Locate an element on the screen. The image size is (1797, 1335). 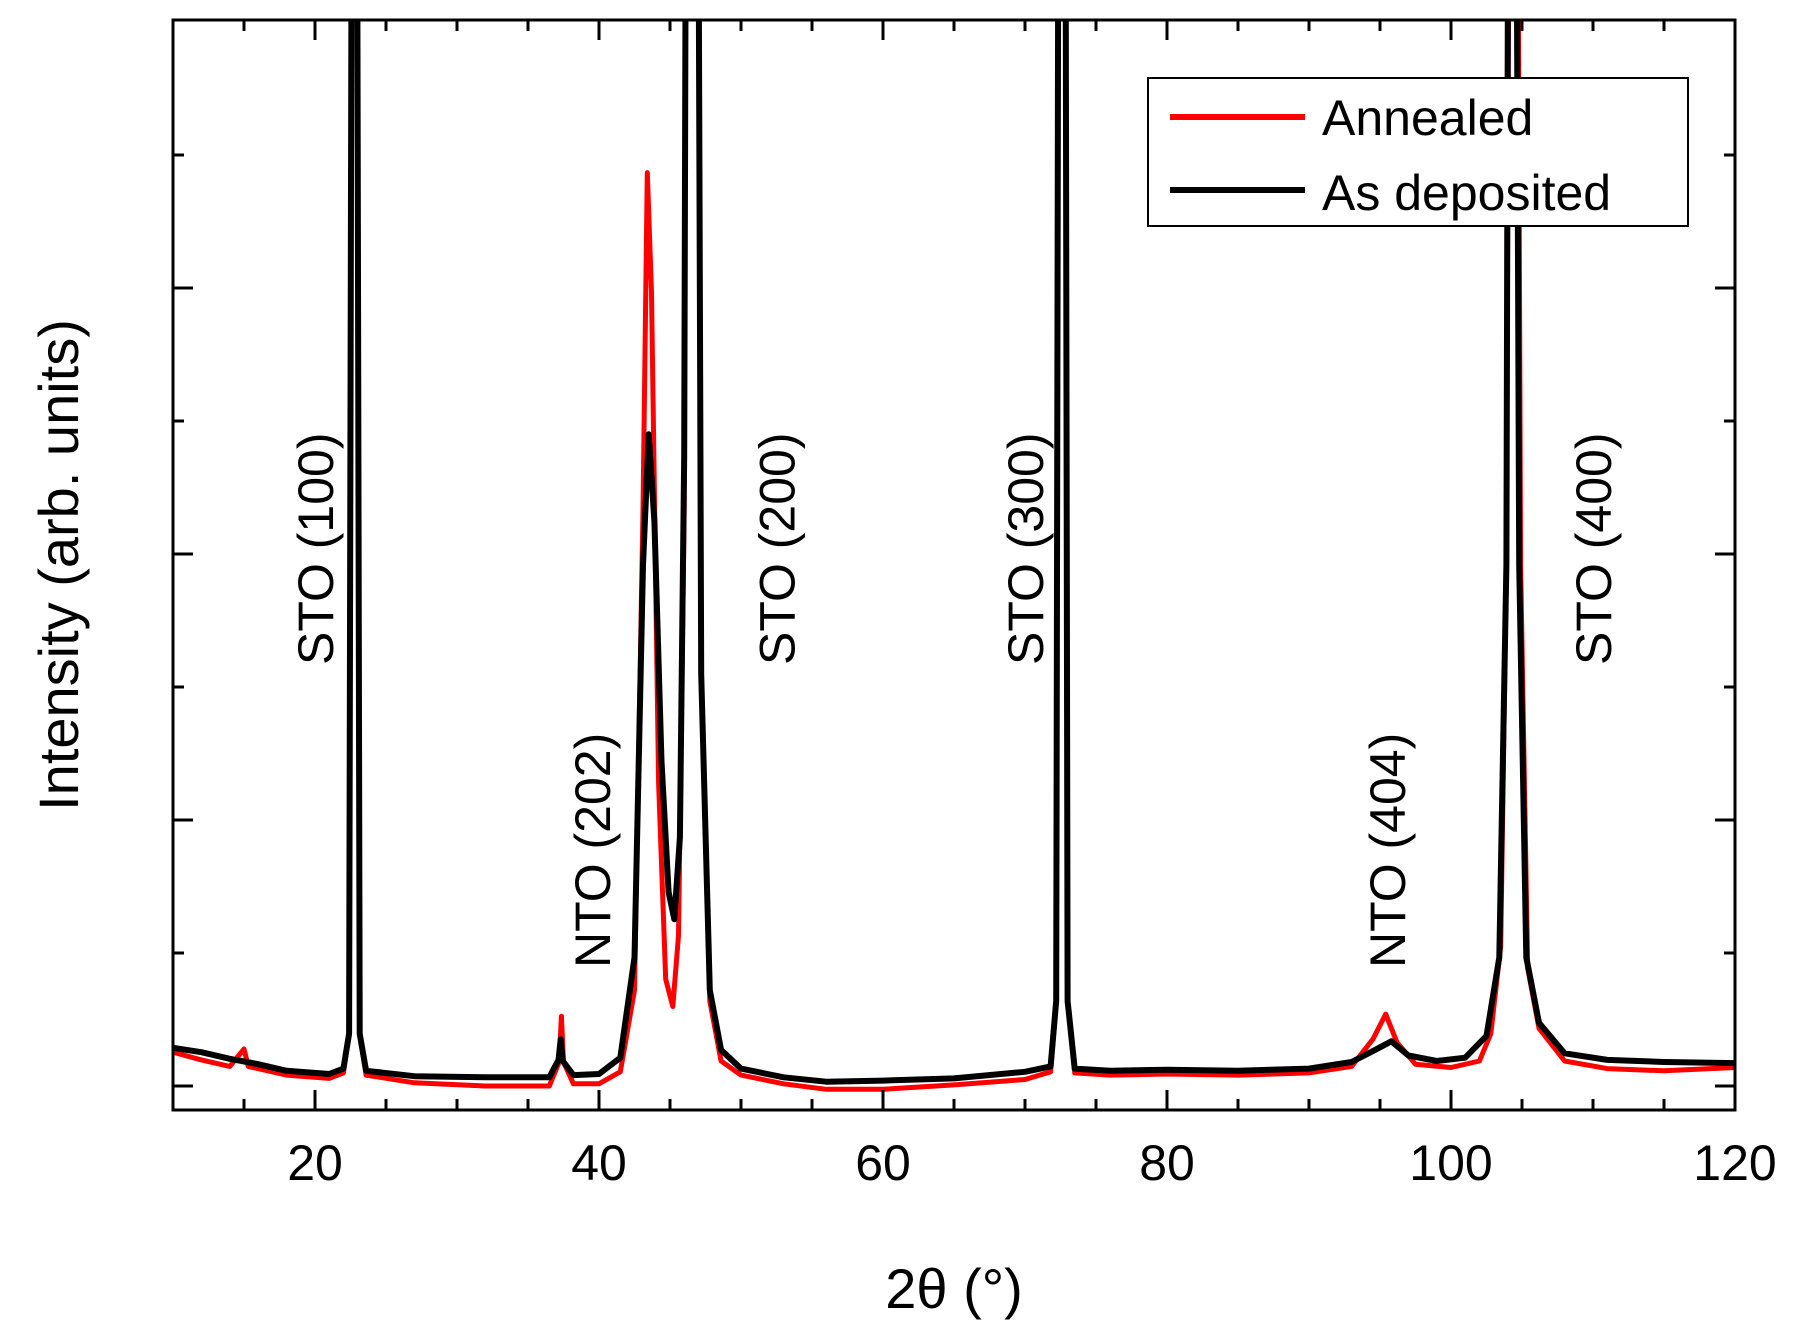
peak-label: STO (400) is located at coordinates (1594, 549).